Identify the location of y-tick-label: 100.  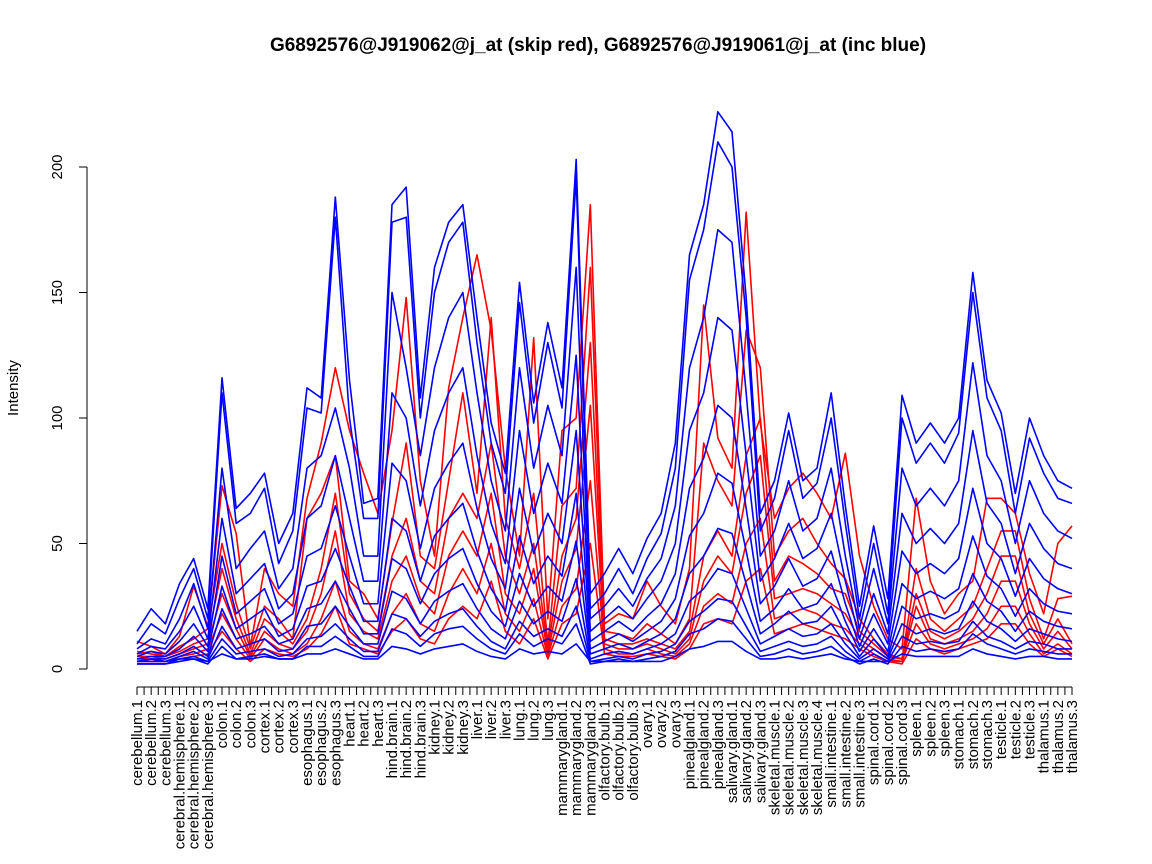
(57, 417).